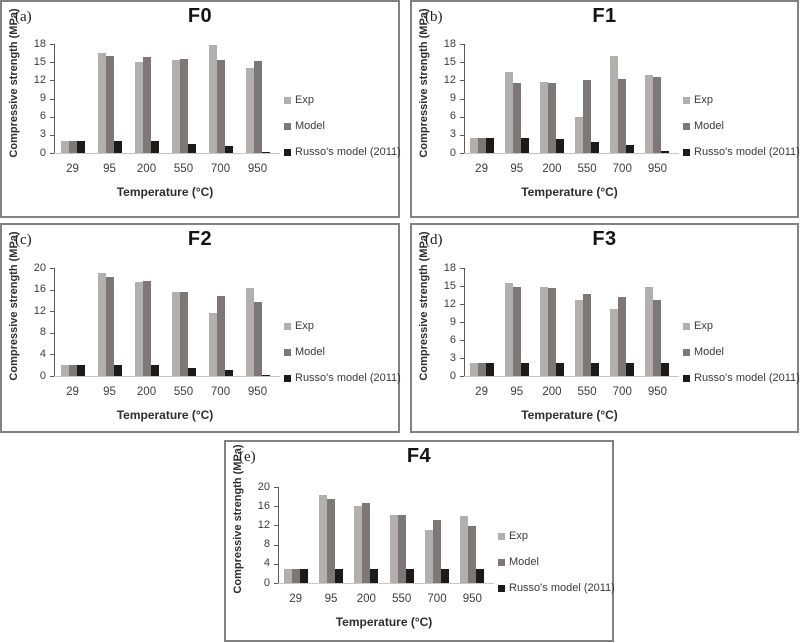 This screenshot has width=800, height=643. I want to click on legend-item: Model, so click(518, 562).